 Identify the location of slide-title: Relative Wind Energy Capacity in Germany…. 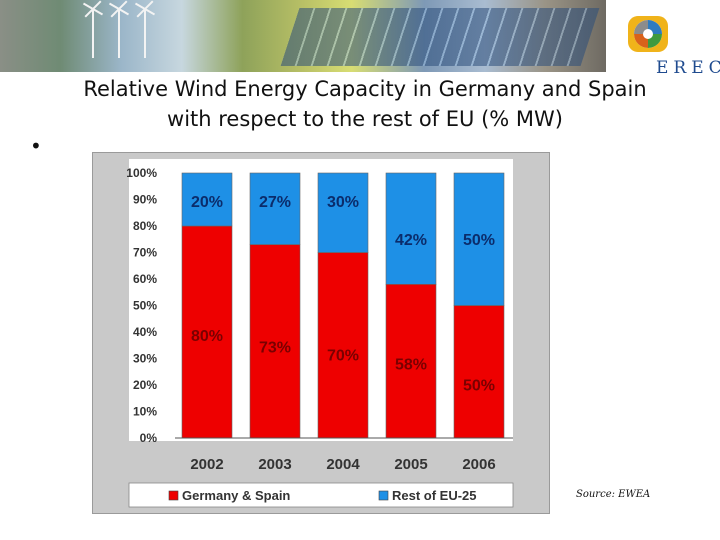
(365, 104).